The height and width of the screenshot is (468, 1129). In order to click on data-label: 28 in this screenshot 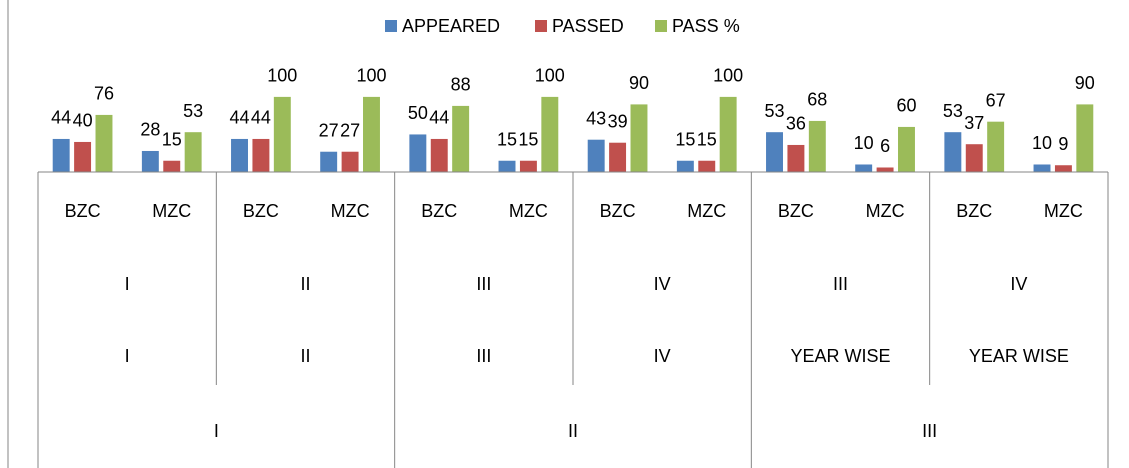, I will do `click(150, 130)`.